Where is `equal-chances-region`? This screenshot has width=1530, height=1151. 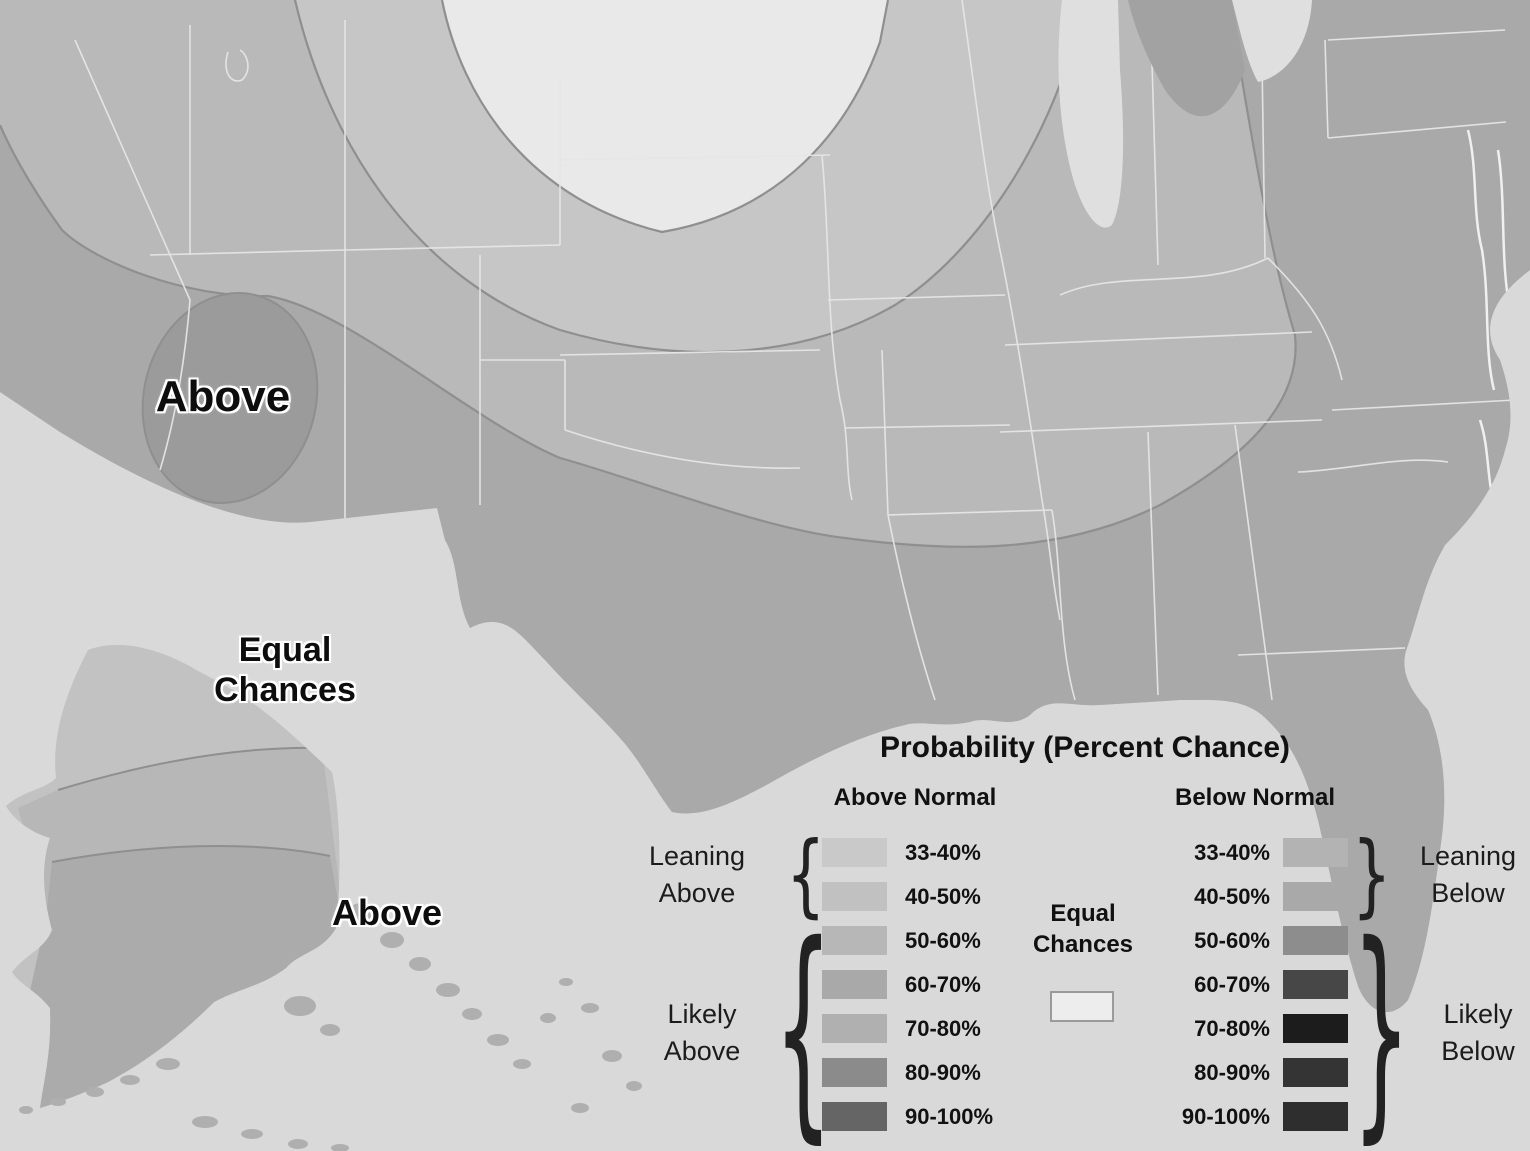 equal-chances-region is located at coordinates (665, 116).